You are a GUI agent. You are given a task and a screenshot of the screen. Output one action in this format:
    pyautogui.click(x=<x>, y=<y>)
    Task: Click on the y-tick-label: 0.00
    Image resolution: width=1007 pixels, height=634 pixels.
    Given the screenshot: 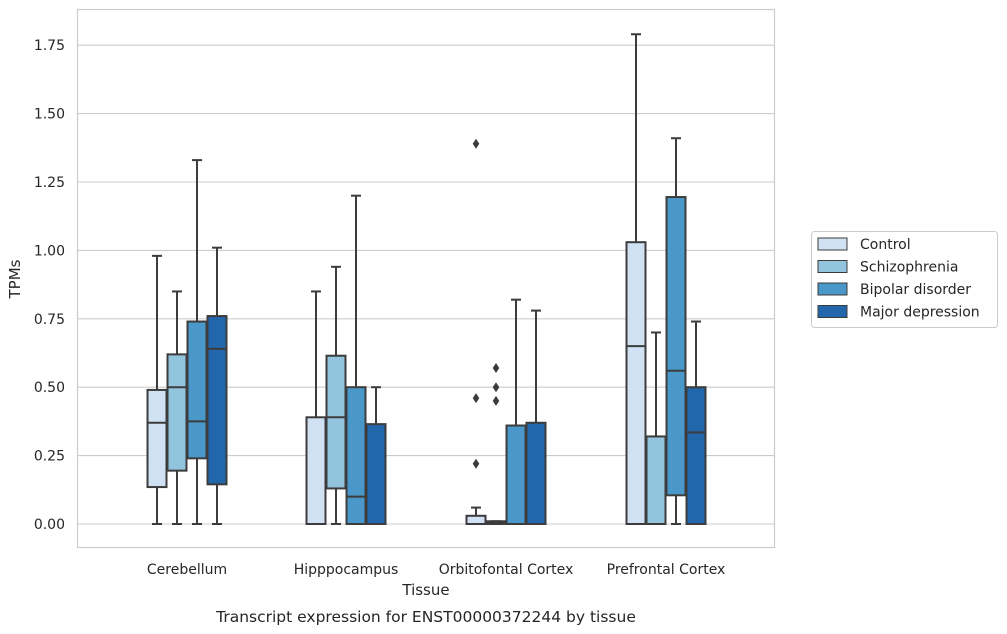 What is the action you would take?
    pyautogui.click(x=49, y=525)
    